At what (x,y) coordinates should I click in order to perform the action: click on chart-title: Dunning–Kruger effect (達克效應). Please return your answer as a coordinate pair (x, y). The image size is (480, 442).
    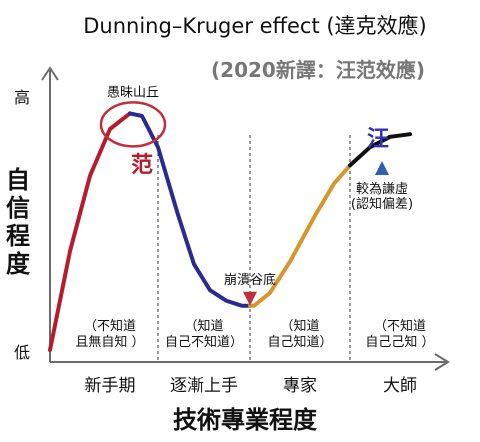
    Looking at the image, I should click on (255, 26).